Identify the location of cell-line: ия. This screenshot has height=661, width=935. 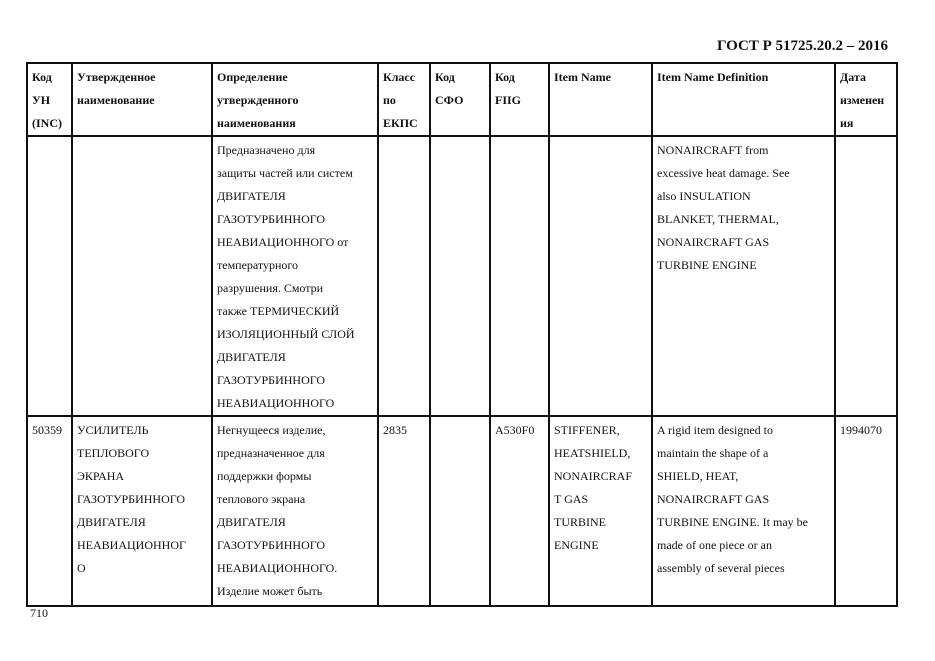
(847, 123).